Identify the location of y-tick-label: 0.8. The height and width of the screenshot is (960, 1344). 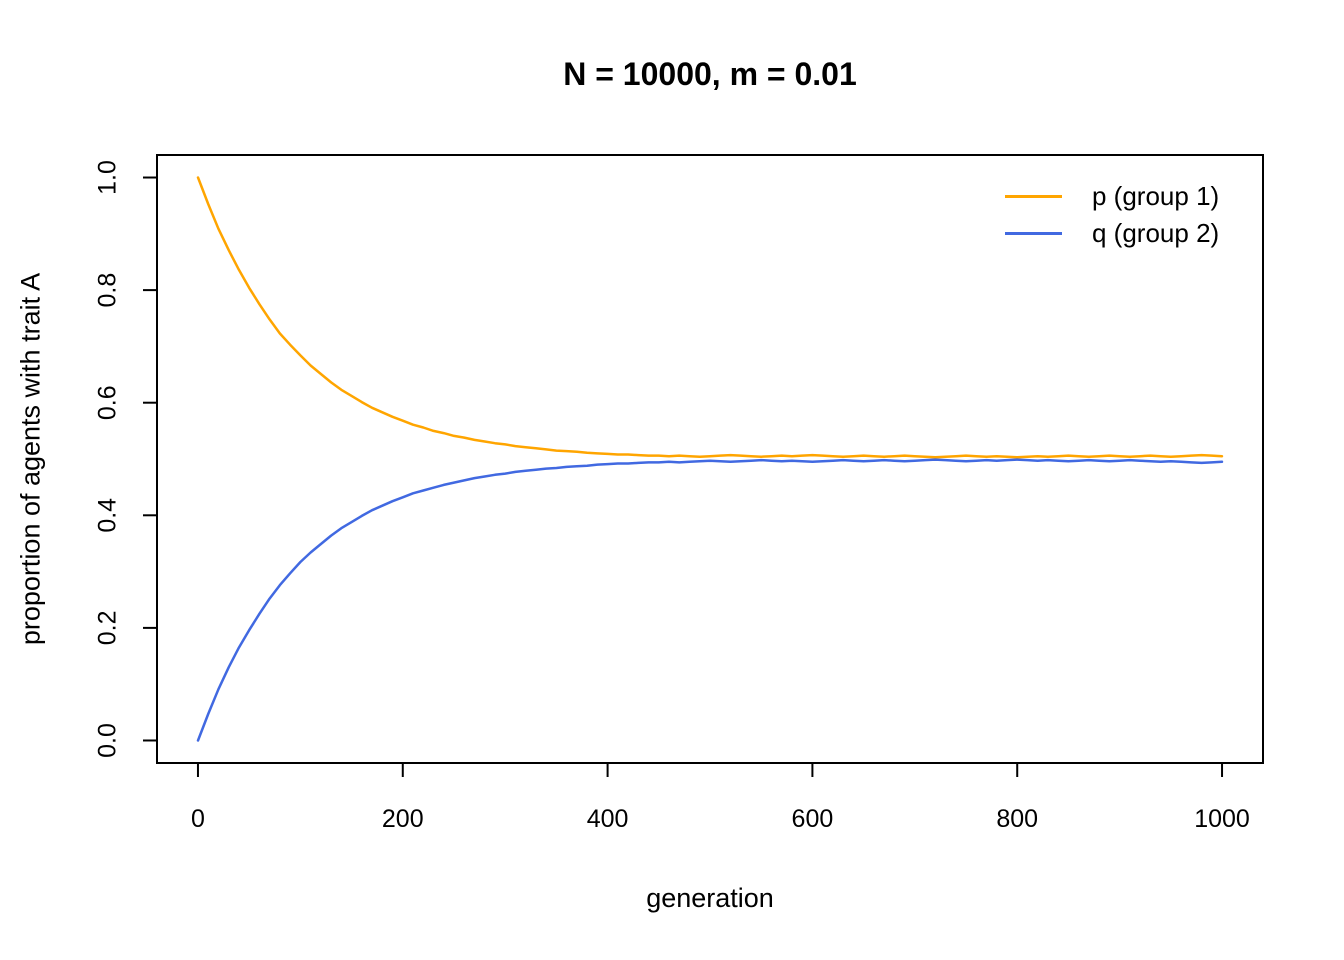
(108, 290).